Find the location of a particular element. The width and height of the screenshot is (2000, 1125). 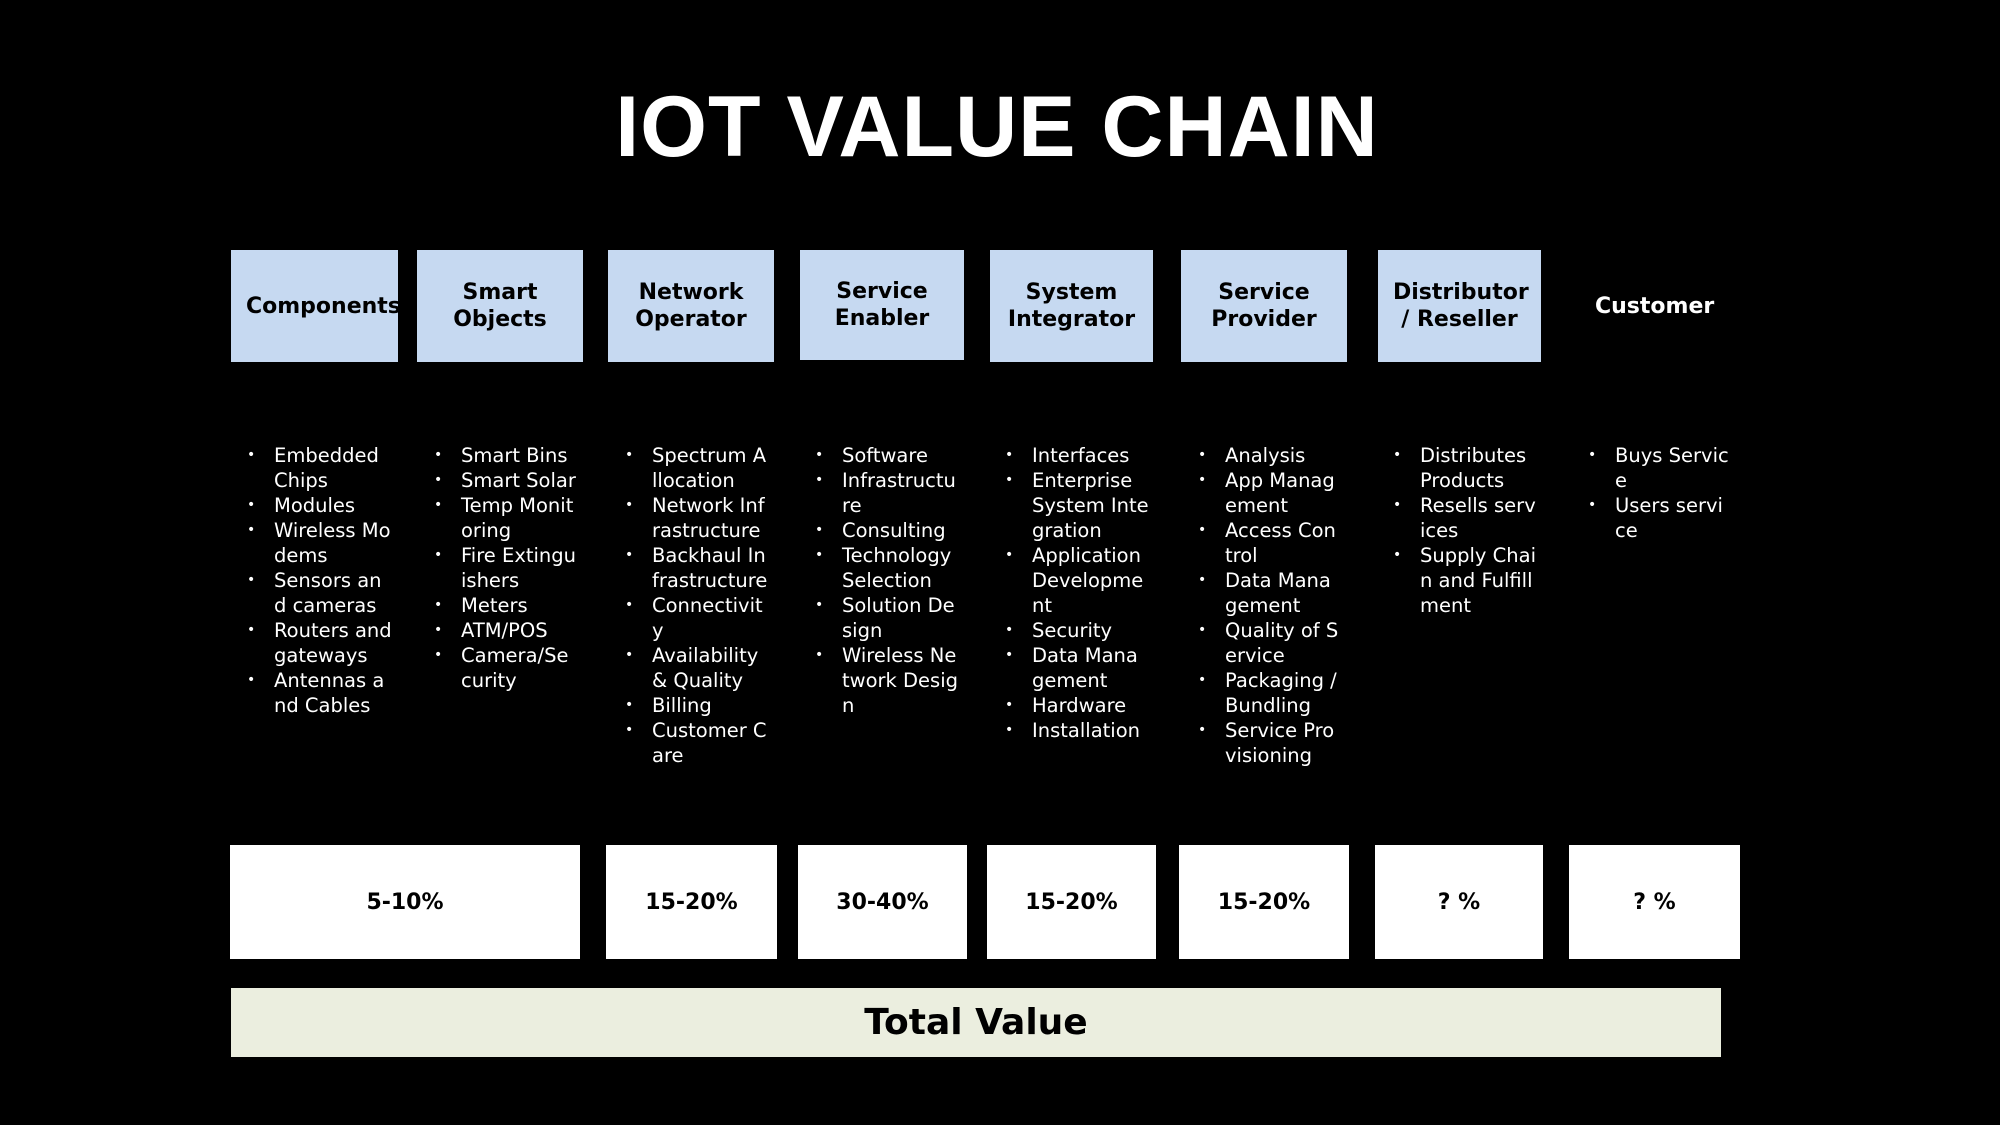

stage-box-service-enabler: Service Enabler is located at coordinates (882, 305).